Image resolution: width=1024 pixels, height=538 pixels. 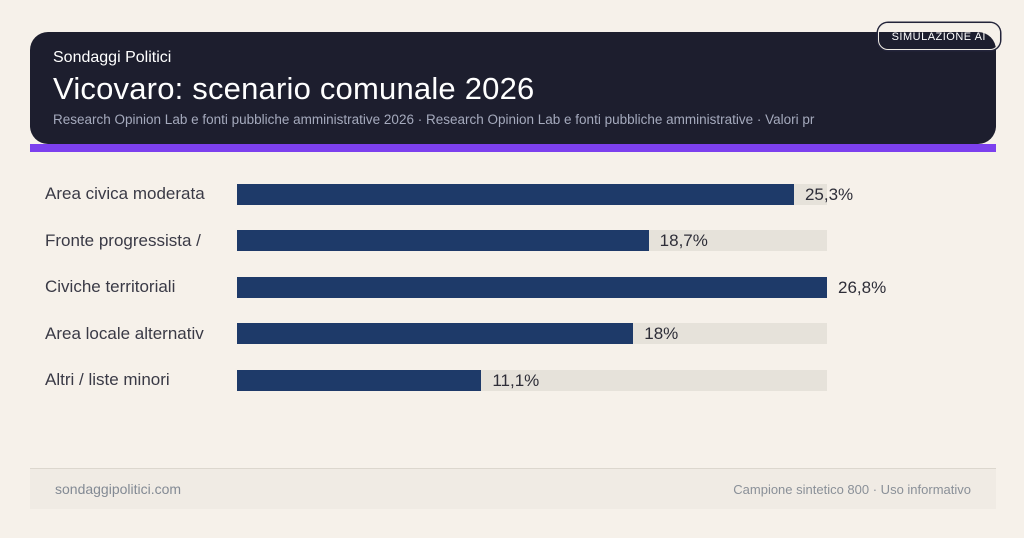 I want to click on category-label: Altri / liste minori, so click(x=107, y=380).